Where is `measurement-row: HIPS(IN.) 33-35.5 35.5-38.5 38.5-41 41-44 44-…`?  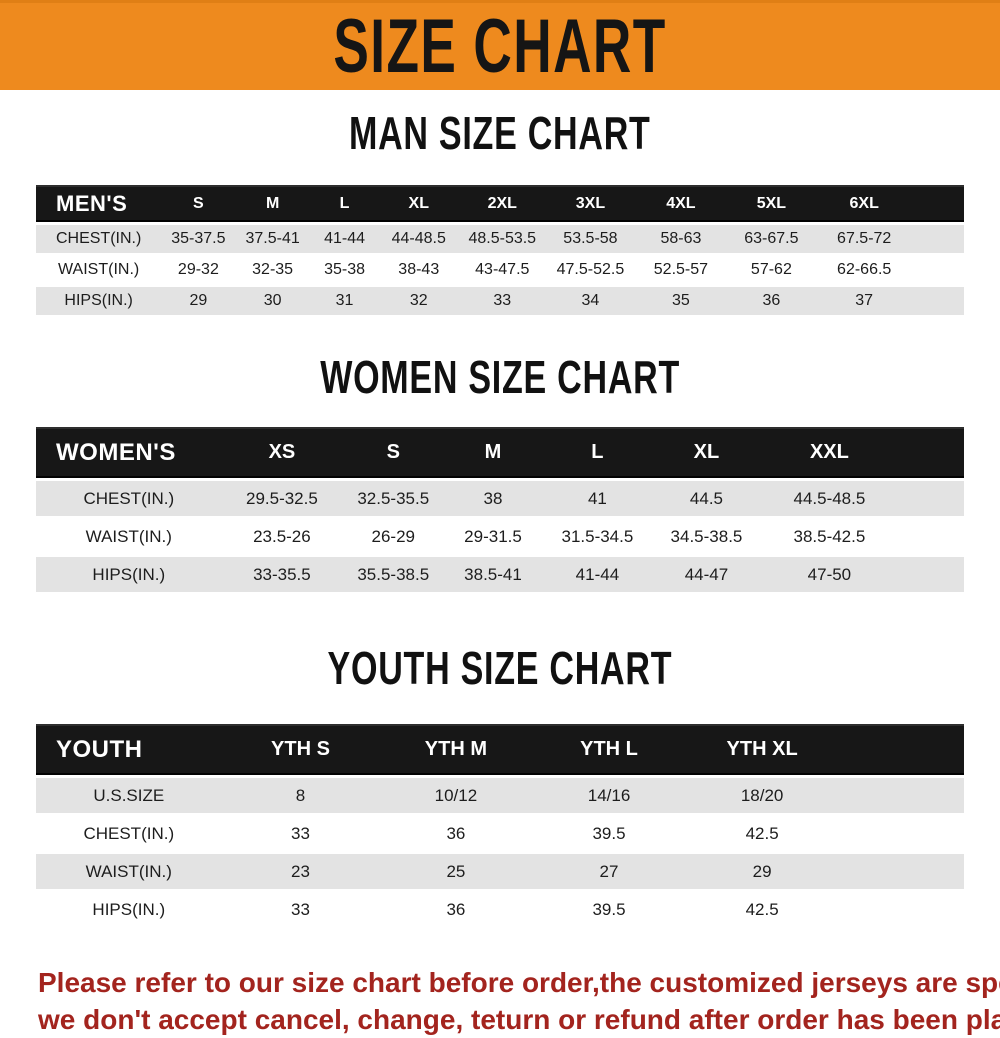
measurement-row: HIPS(IN.) 33-35.5 35.5-38.5 38.5-41 41-44 44-… is located at coordinates (500, 575).